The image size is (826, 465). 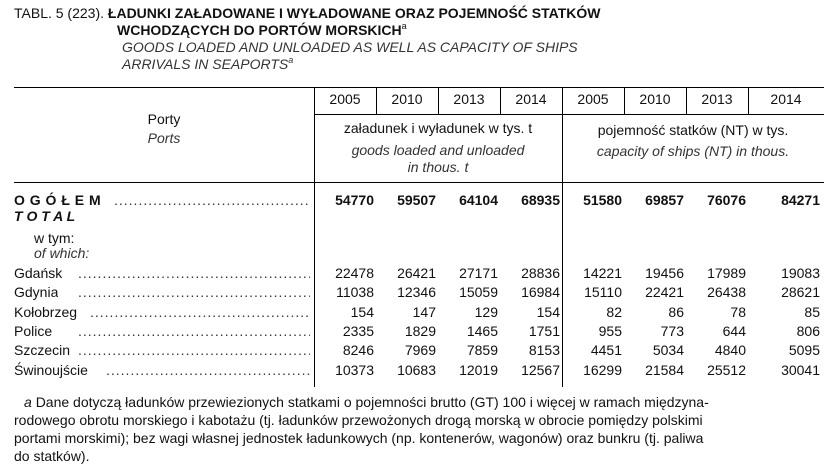 What do you see at coordinates (726, 369) in the screenshot?
I see `table-cell: 25512` at bounding box center [726, 369].